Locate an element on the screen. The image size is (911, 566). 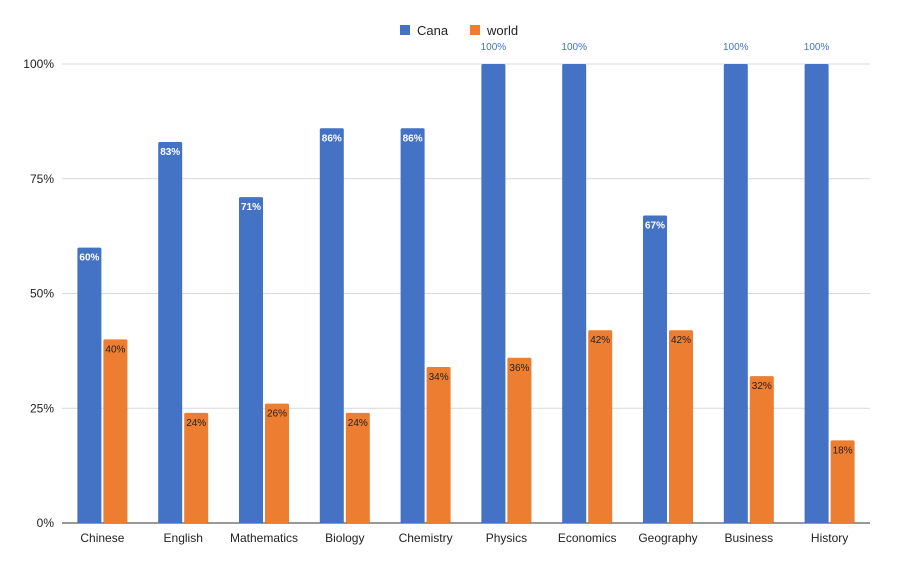
legend-label-cana: Cana is located at coordinates (433, 30).